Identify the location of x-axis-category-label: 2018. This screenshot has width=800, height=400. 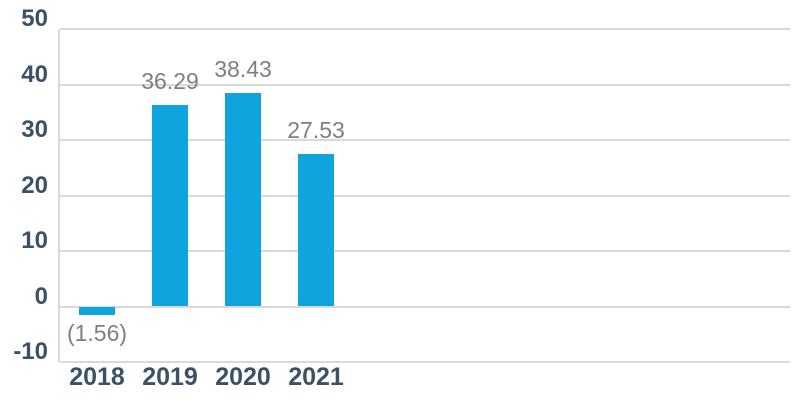
(97, 377).